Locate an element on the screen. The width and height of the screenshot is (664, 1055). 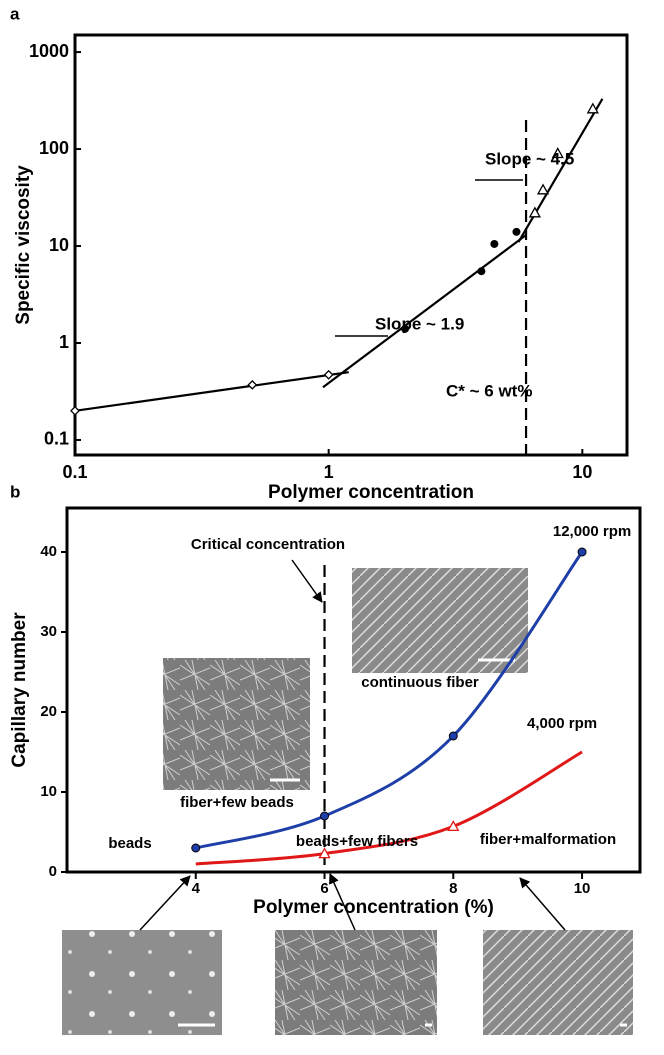
y-tick-label: 0.1 is located at coordinates (56, 439).